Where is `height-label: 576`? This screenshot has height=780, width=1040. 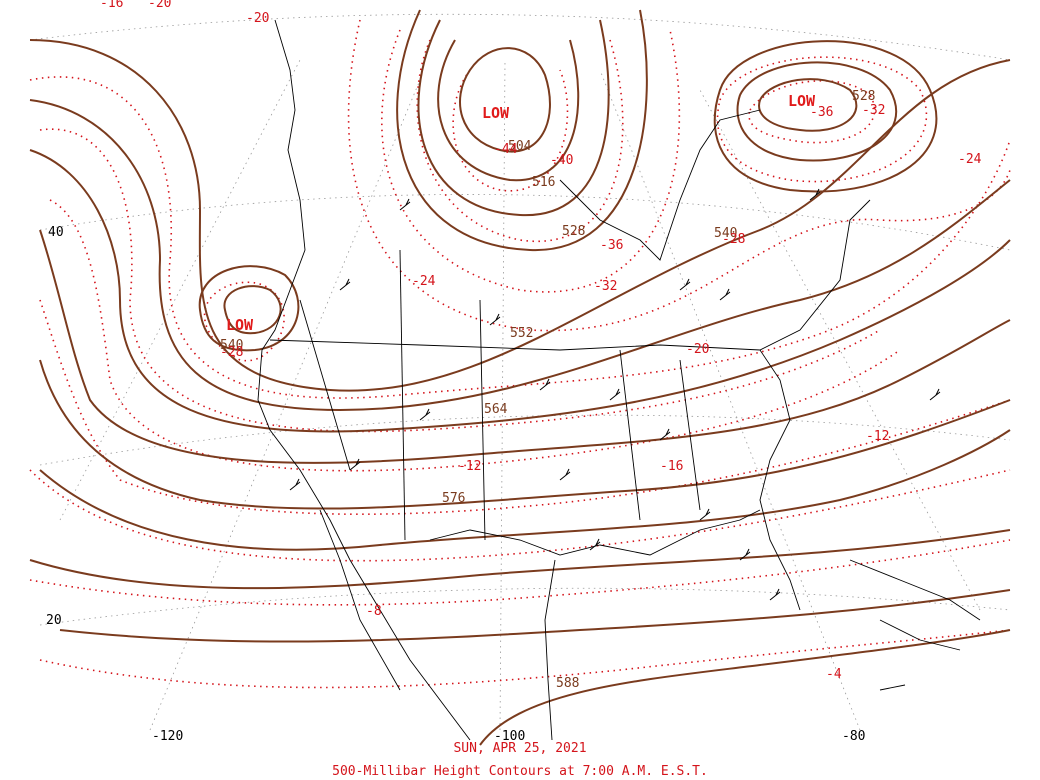 height-label: 576 is located at coordinates (453, 498).